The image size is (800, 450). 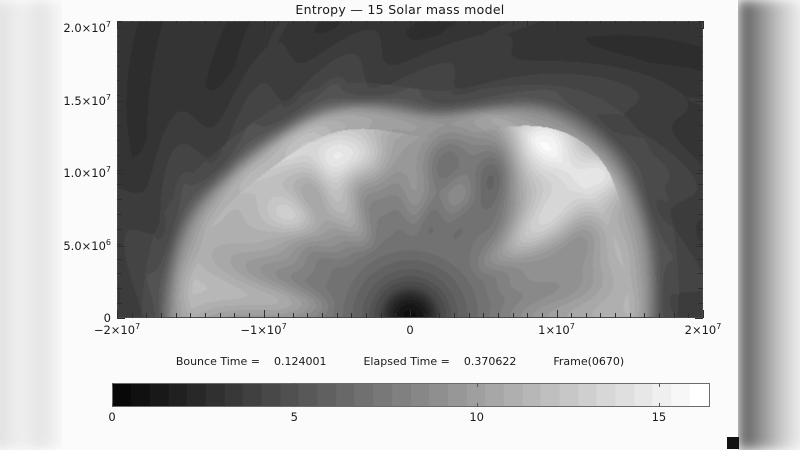 What do you see at coordinates (490, 361) in the screenshot?
I see `elapsed-time-value: 0.370622` at bounding box center [490, 361].